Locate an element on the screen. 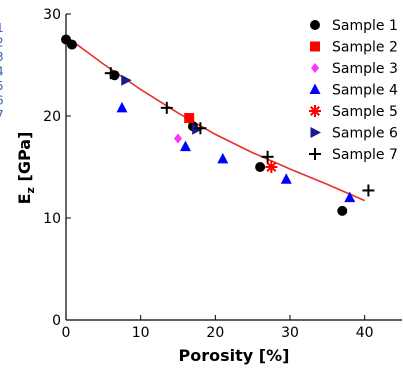 The width and height of the screenshot is (403, 376). x-tick-label: 0 is located at coordinates (66, 333).